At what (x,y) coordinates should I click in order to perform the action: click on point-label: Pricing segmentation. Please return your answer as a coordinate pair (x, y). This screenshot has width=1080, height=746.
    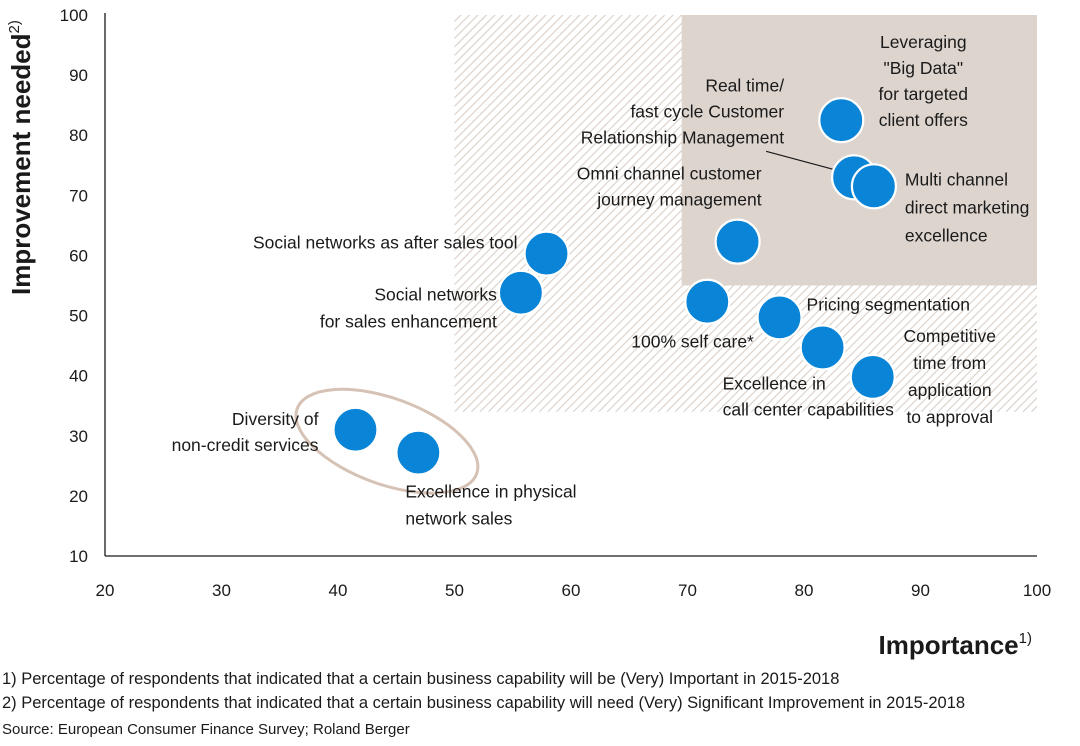
    Looking at the image, I should click on (888, 304).